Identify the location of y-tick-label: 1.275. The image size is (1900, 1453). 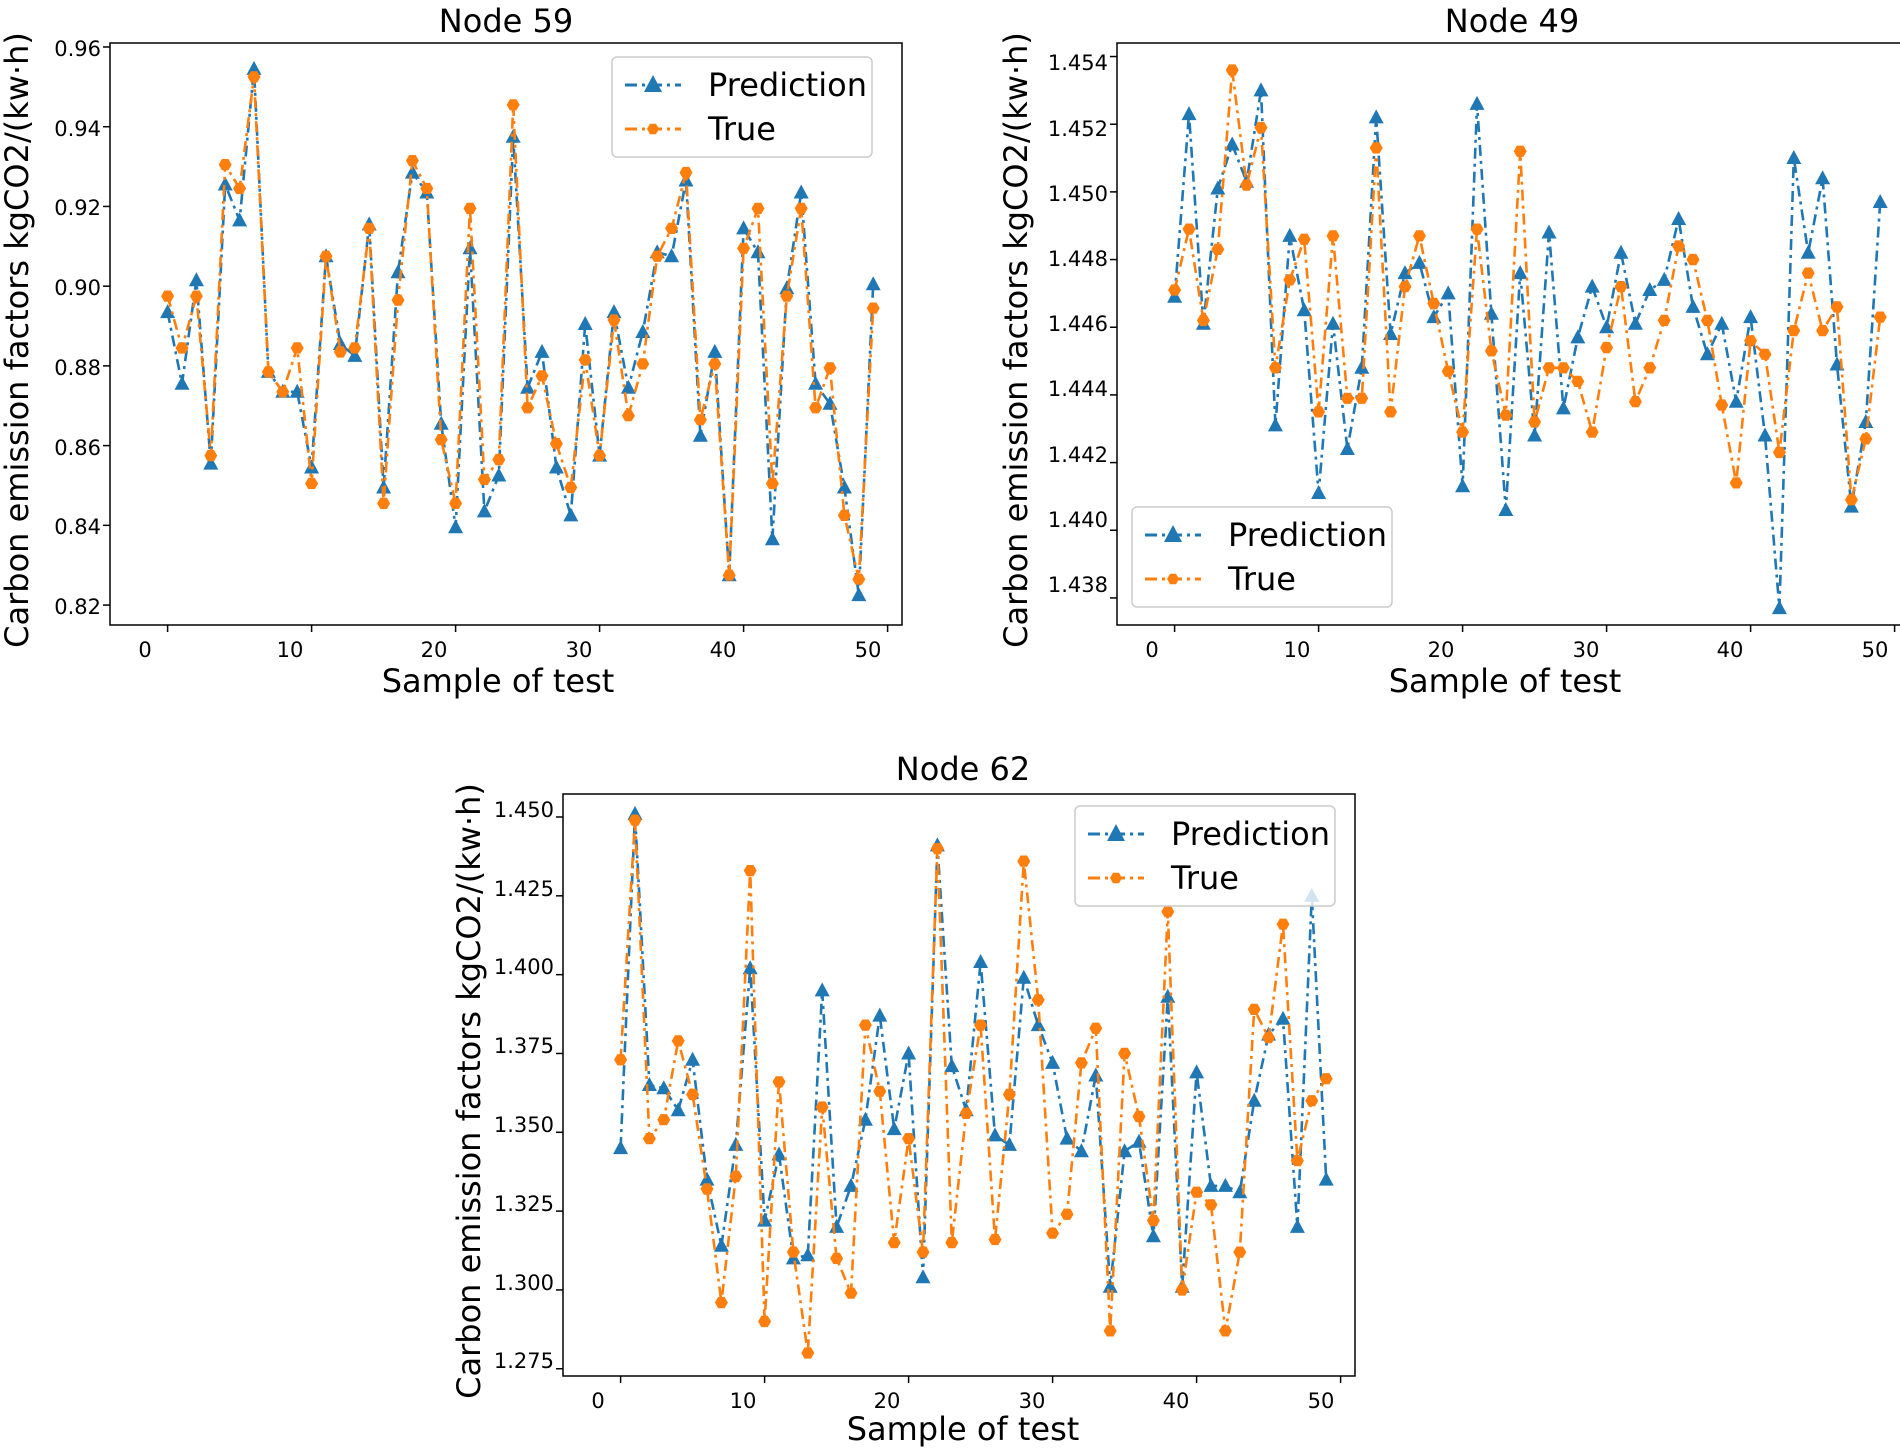
(524, 1361).